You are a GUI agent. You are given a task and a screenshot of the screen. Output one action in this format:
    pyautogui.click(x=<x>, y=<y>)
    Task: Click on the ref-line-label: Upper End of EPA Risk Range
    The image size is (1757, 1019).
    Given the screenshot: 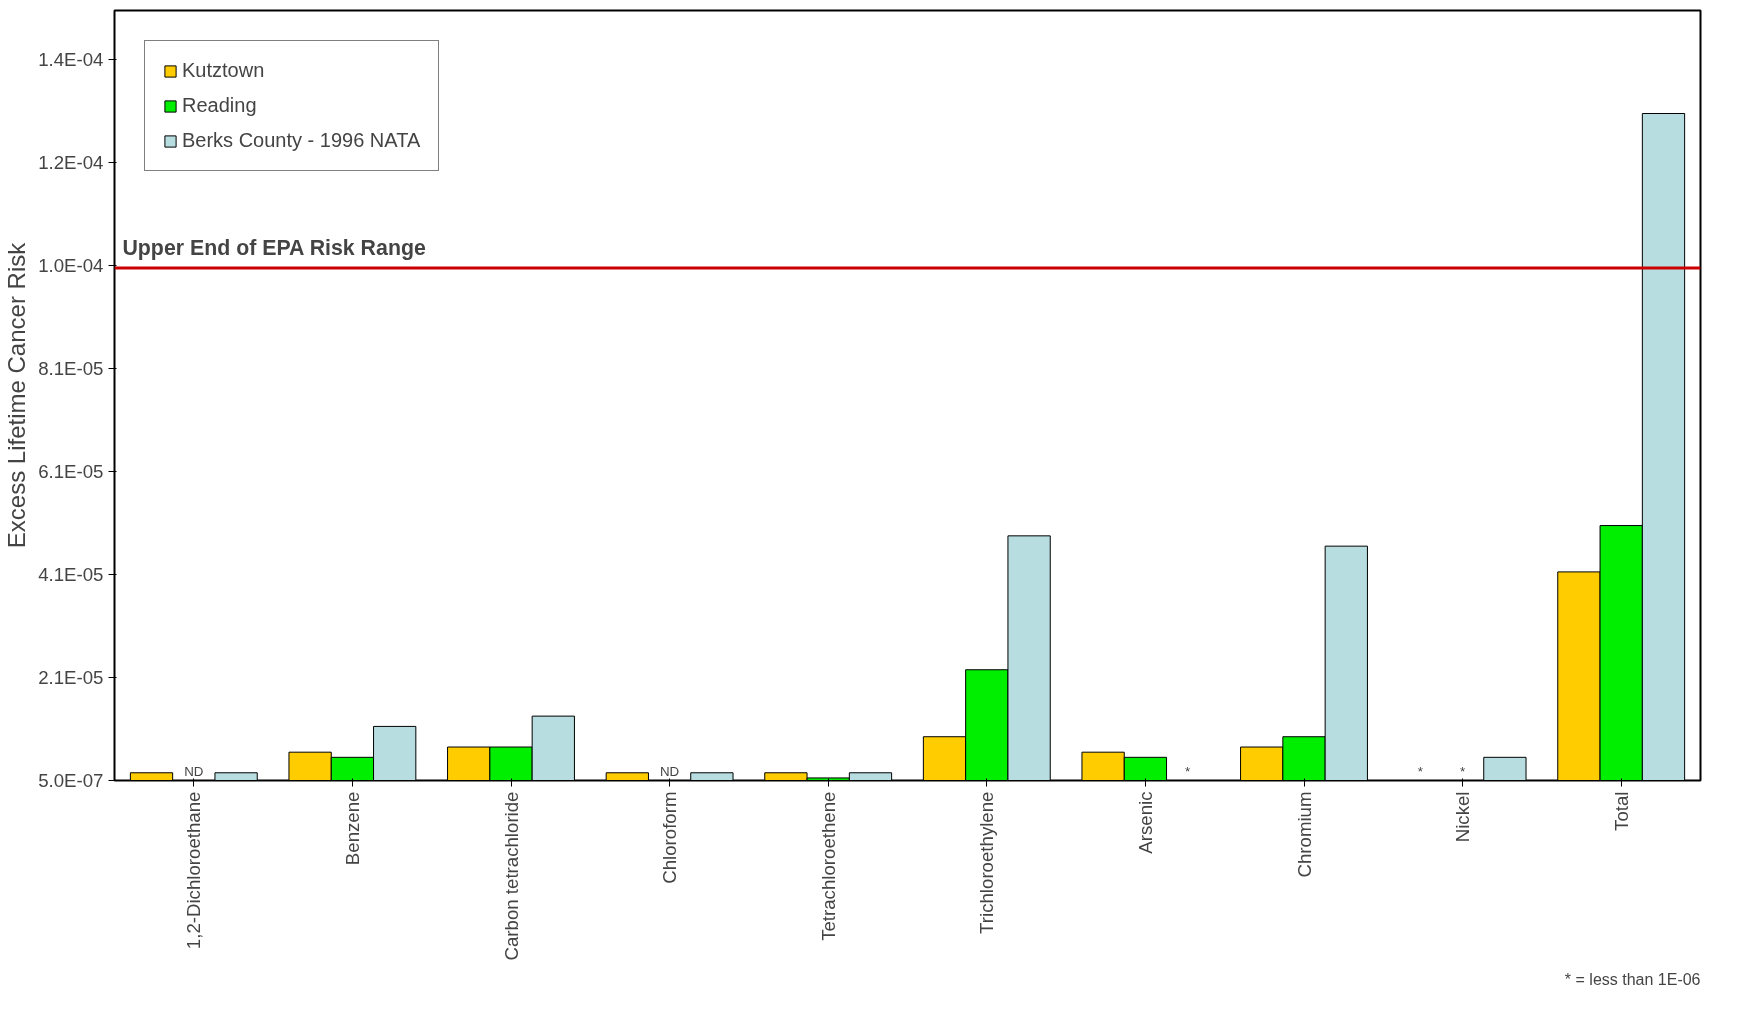 What is the action you would take?
    pyautogui.click(x=274, y=248)
    